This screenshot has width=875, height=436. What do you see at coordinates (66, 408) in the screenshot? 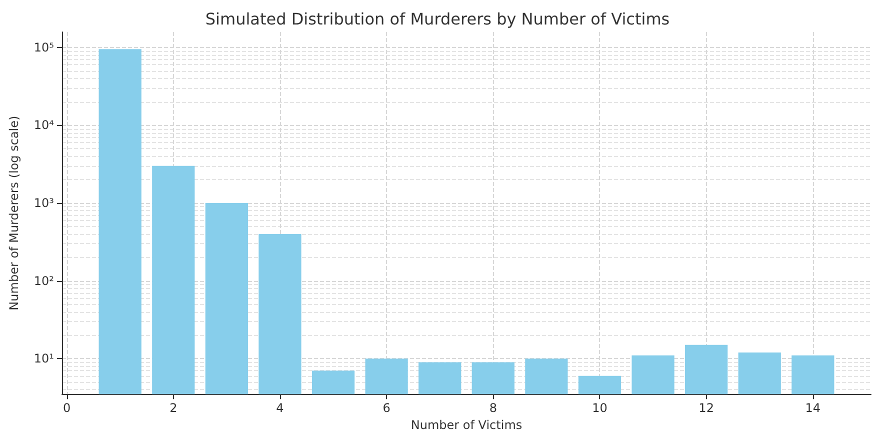
I see `x-tick-label: 0` at bounding box center [66, 408].